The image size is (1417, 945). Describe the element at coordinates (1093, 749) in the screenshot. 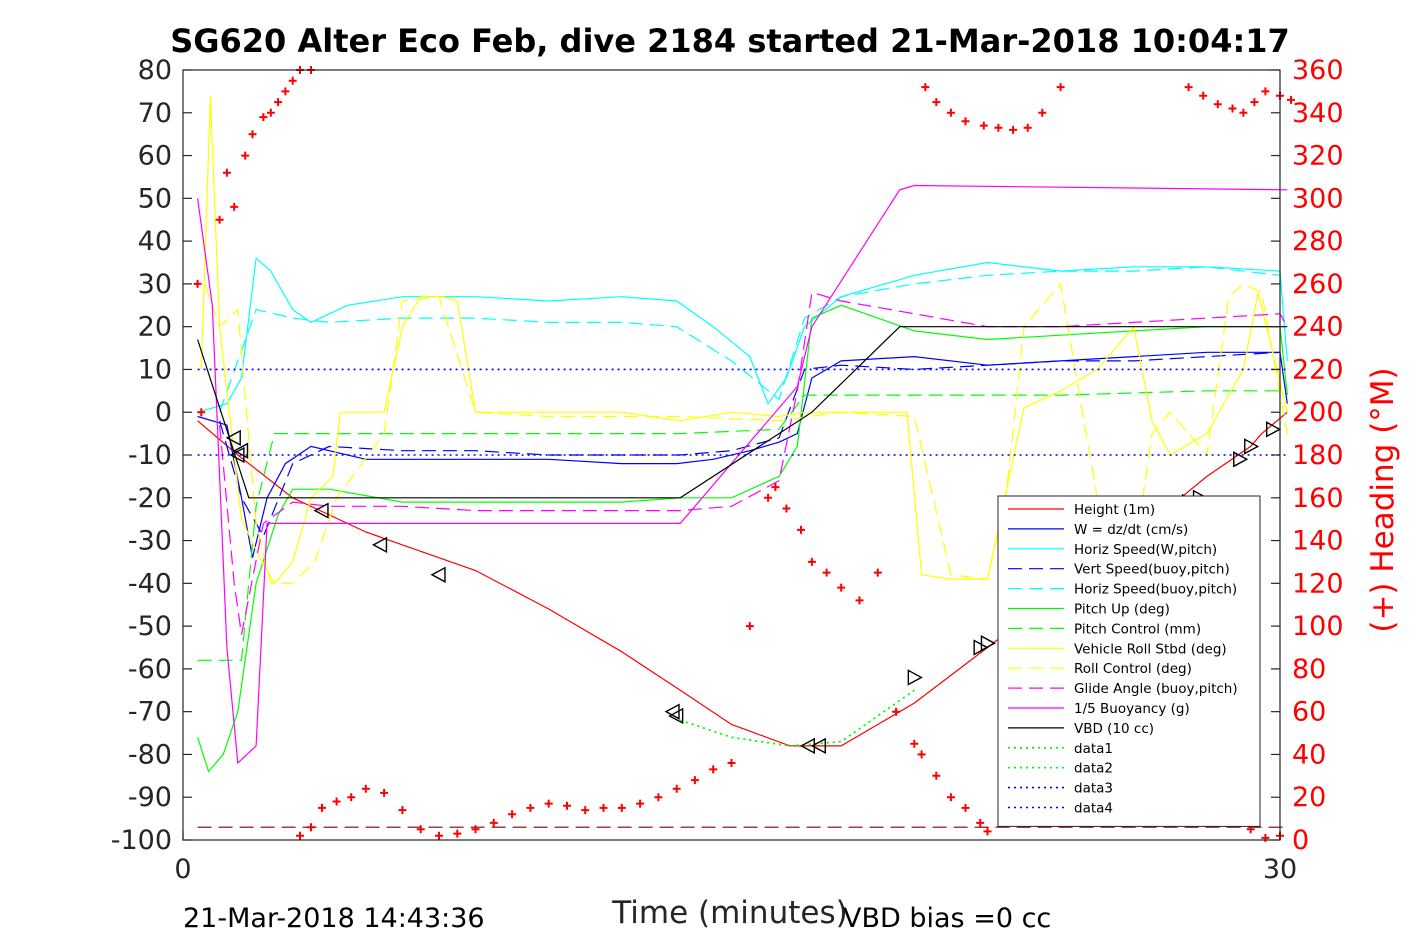

I see `legend-entry: data1` at that location.